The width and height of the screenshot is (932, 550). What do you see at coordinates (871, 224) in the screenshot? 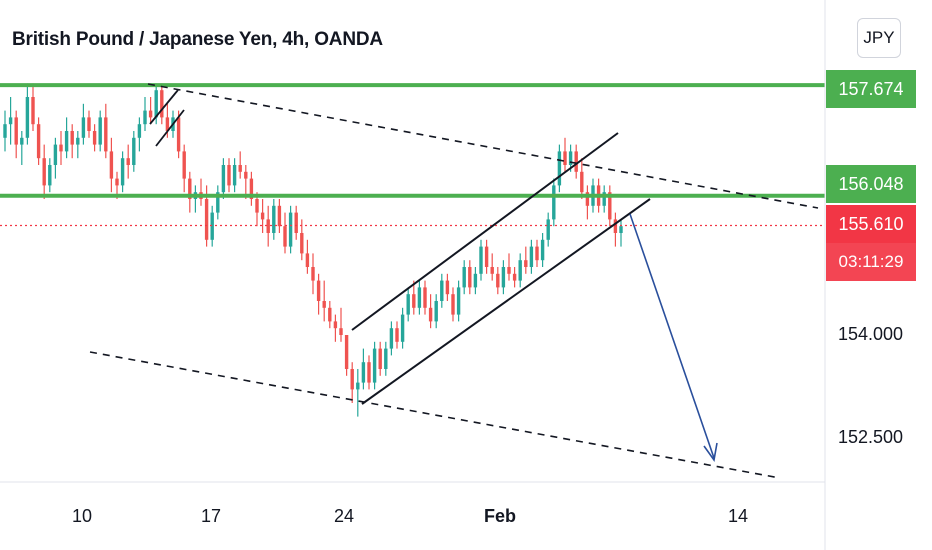
I see `current-price-tag: 155.610` at bounding box center [871, 224].